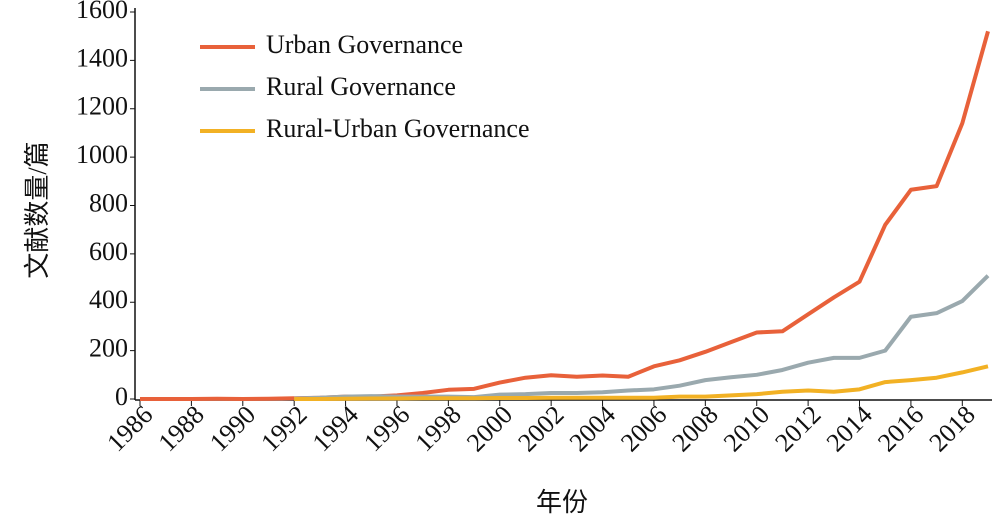  I want to click on y-tick-label: 200, so click(108, 348).